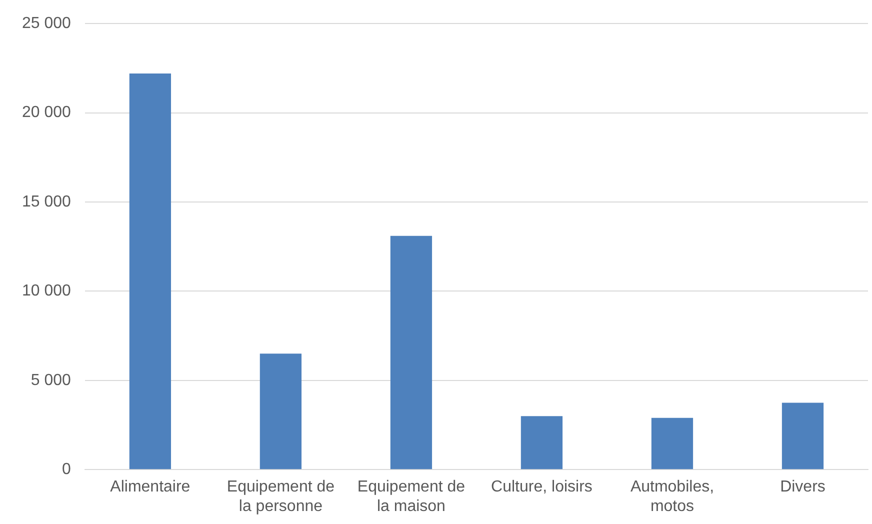  I want to click on x-tick-label: Equipement de la personne, so click(280, 496).